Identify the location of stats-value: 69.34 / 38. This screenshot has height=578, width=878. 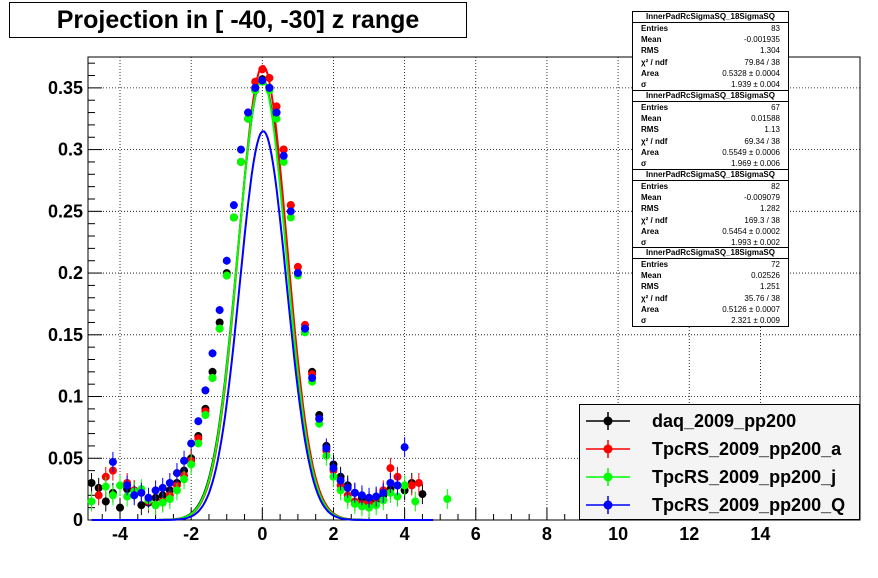
(762, 141).